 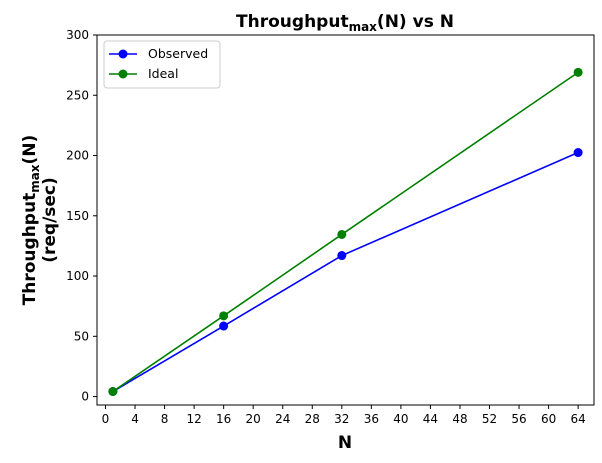 What do you see at coordinates (518, 419) in the screenshot?
I see `x-tick-label: 56` at bounding box center [518, 419].